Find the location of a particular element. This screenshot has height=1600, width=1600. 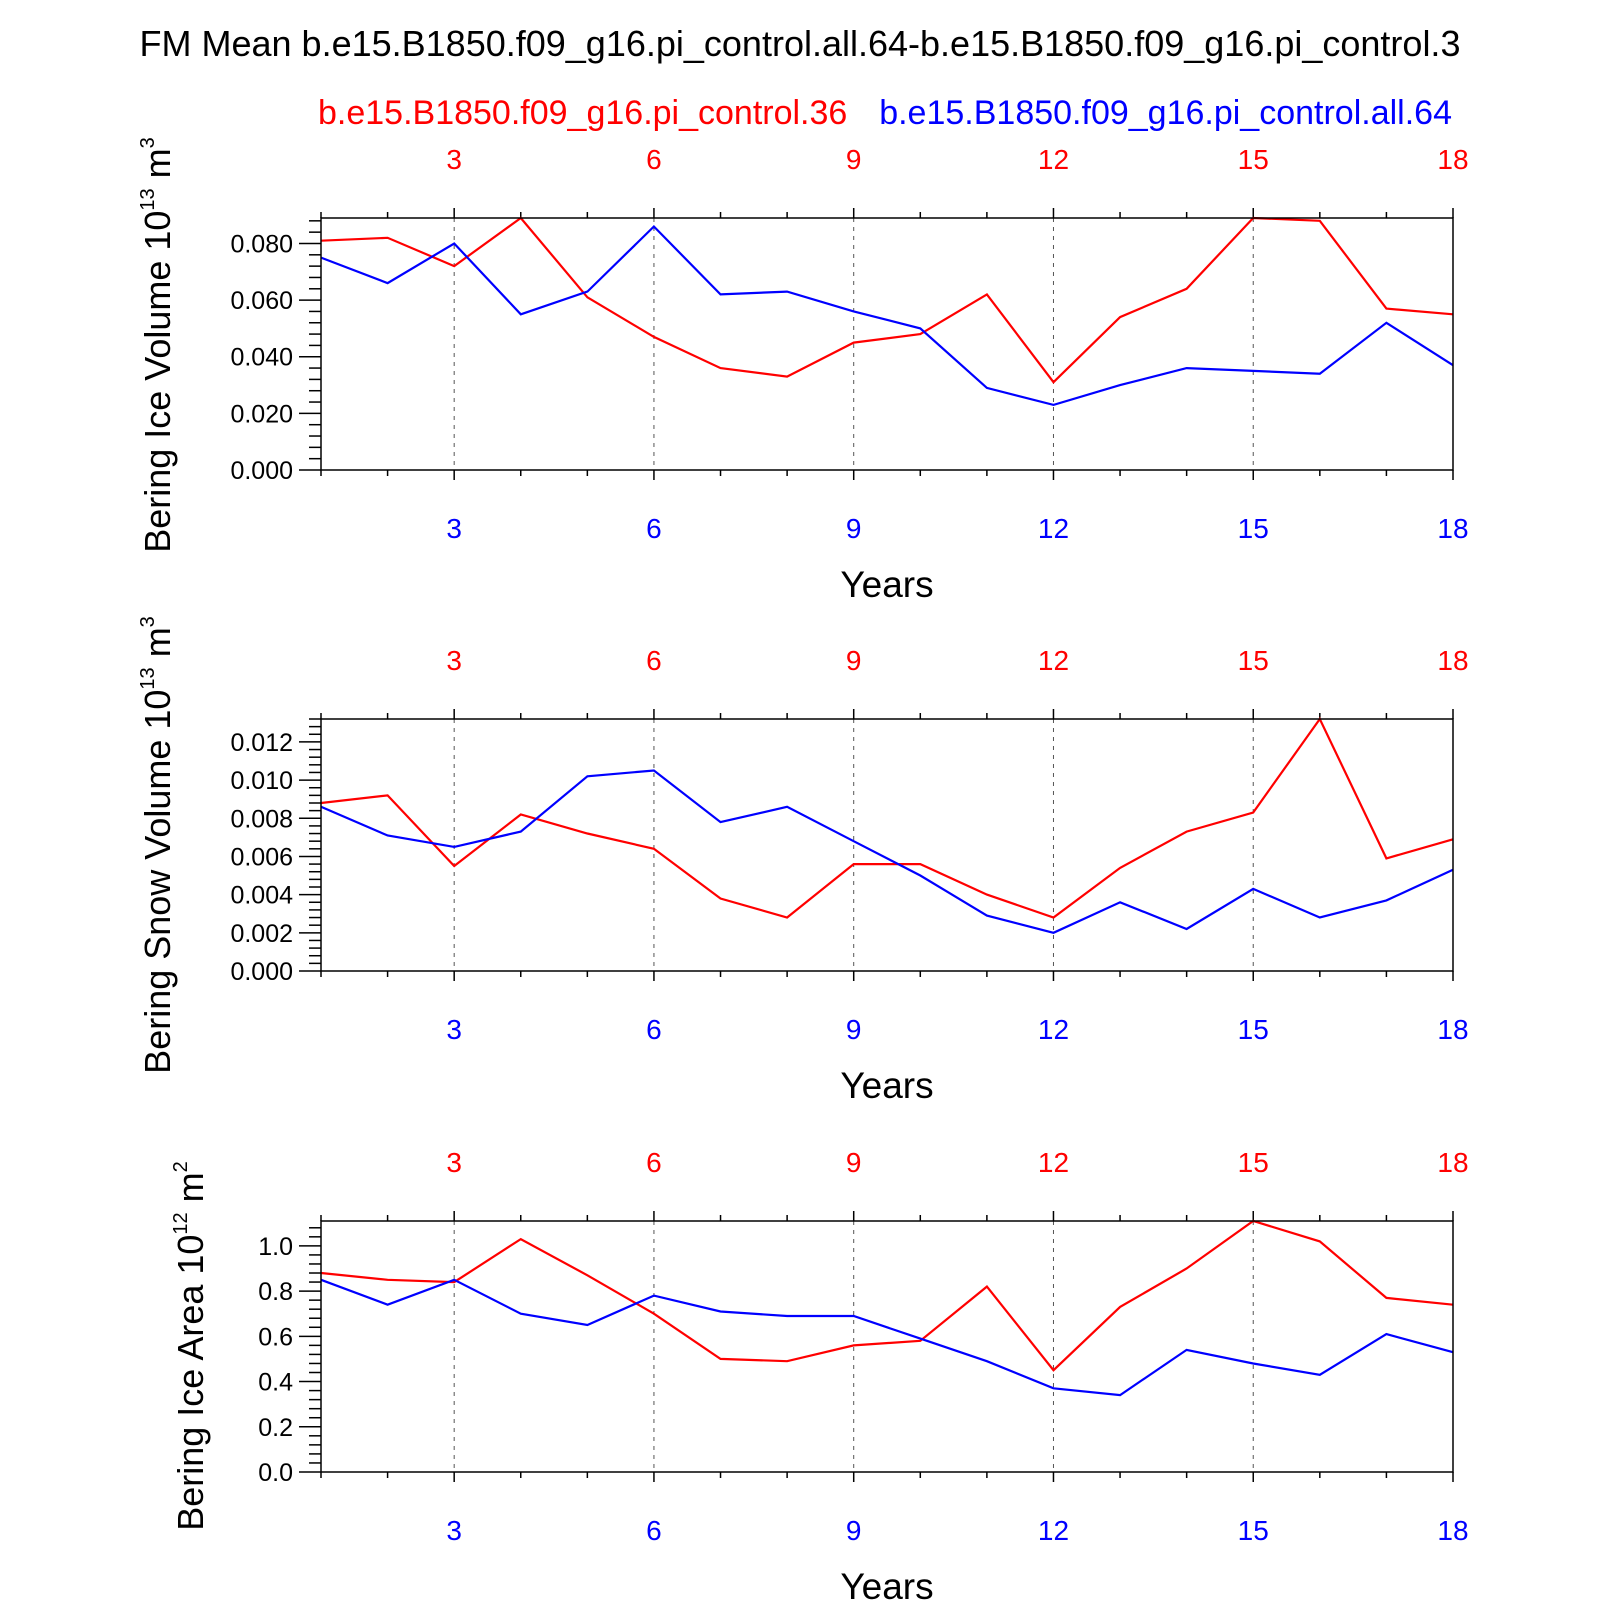

y-tick-label: 1.0 is located at coordinates (275, 1247).